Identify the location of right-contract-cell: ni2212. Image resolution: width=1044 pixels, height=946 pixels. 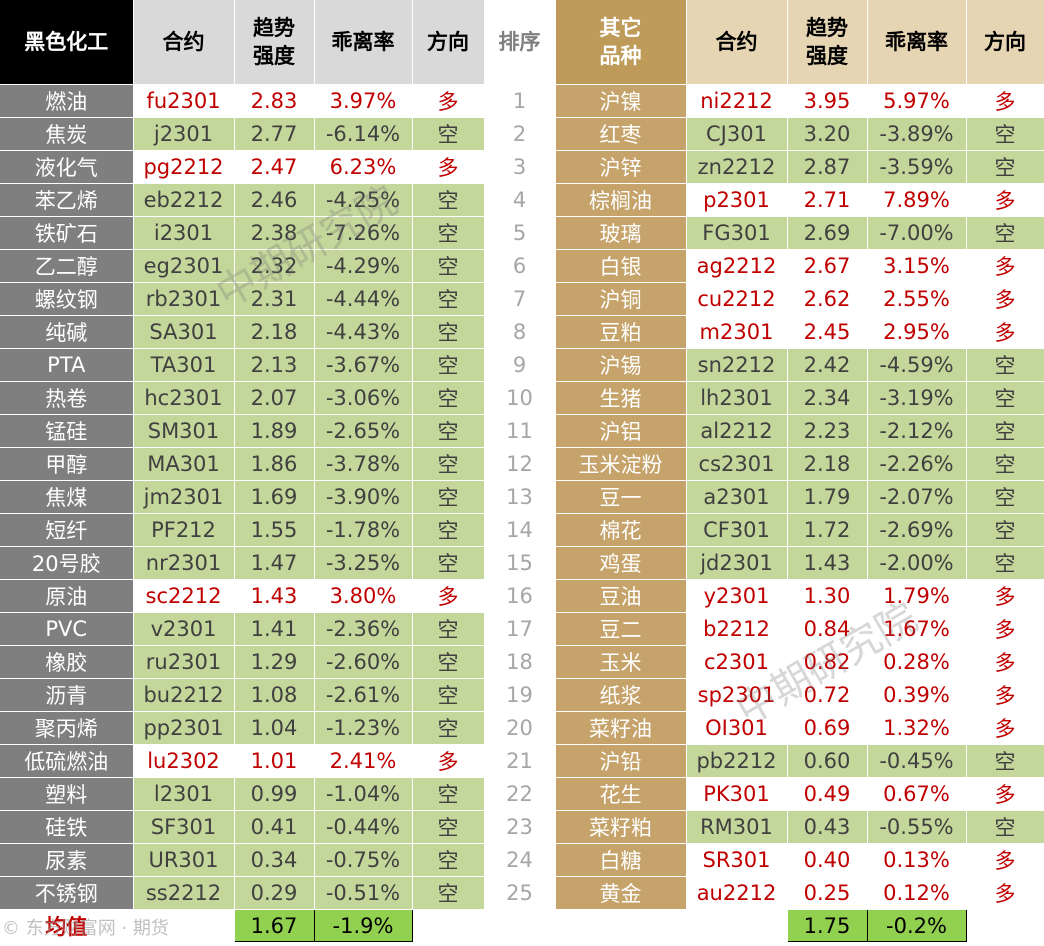
(737, 101).